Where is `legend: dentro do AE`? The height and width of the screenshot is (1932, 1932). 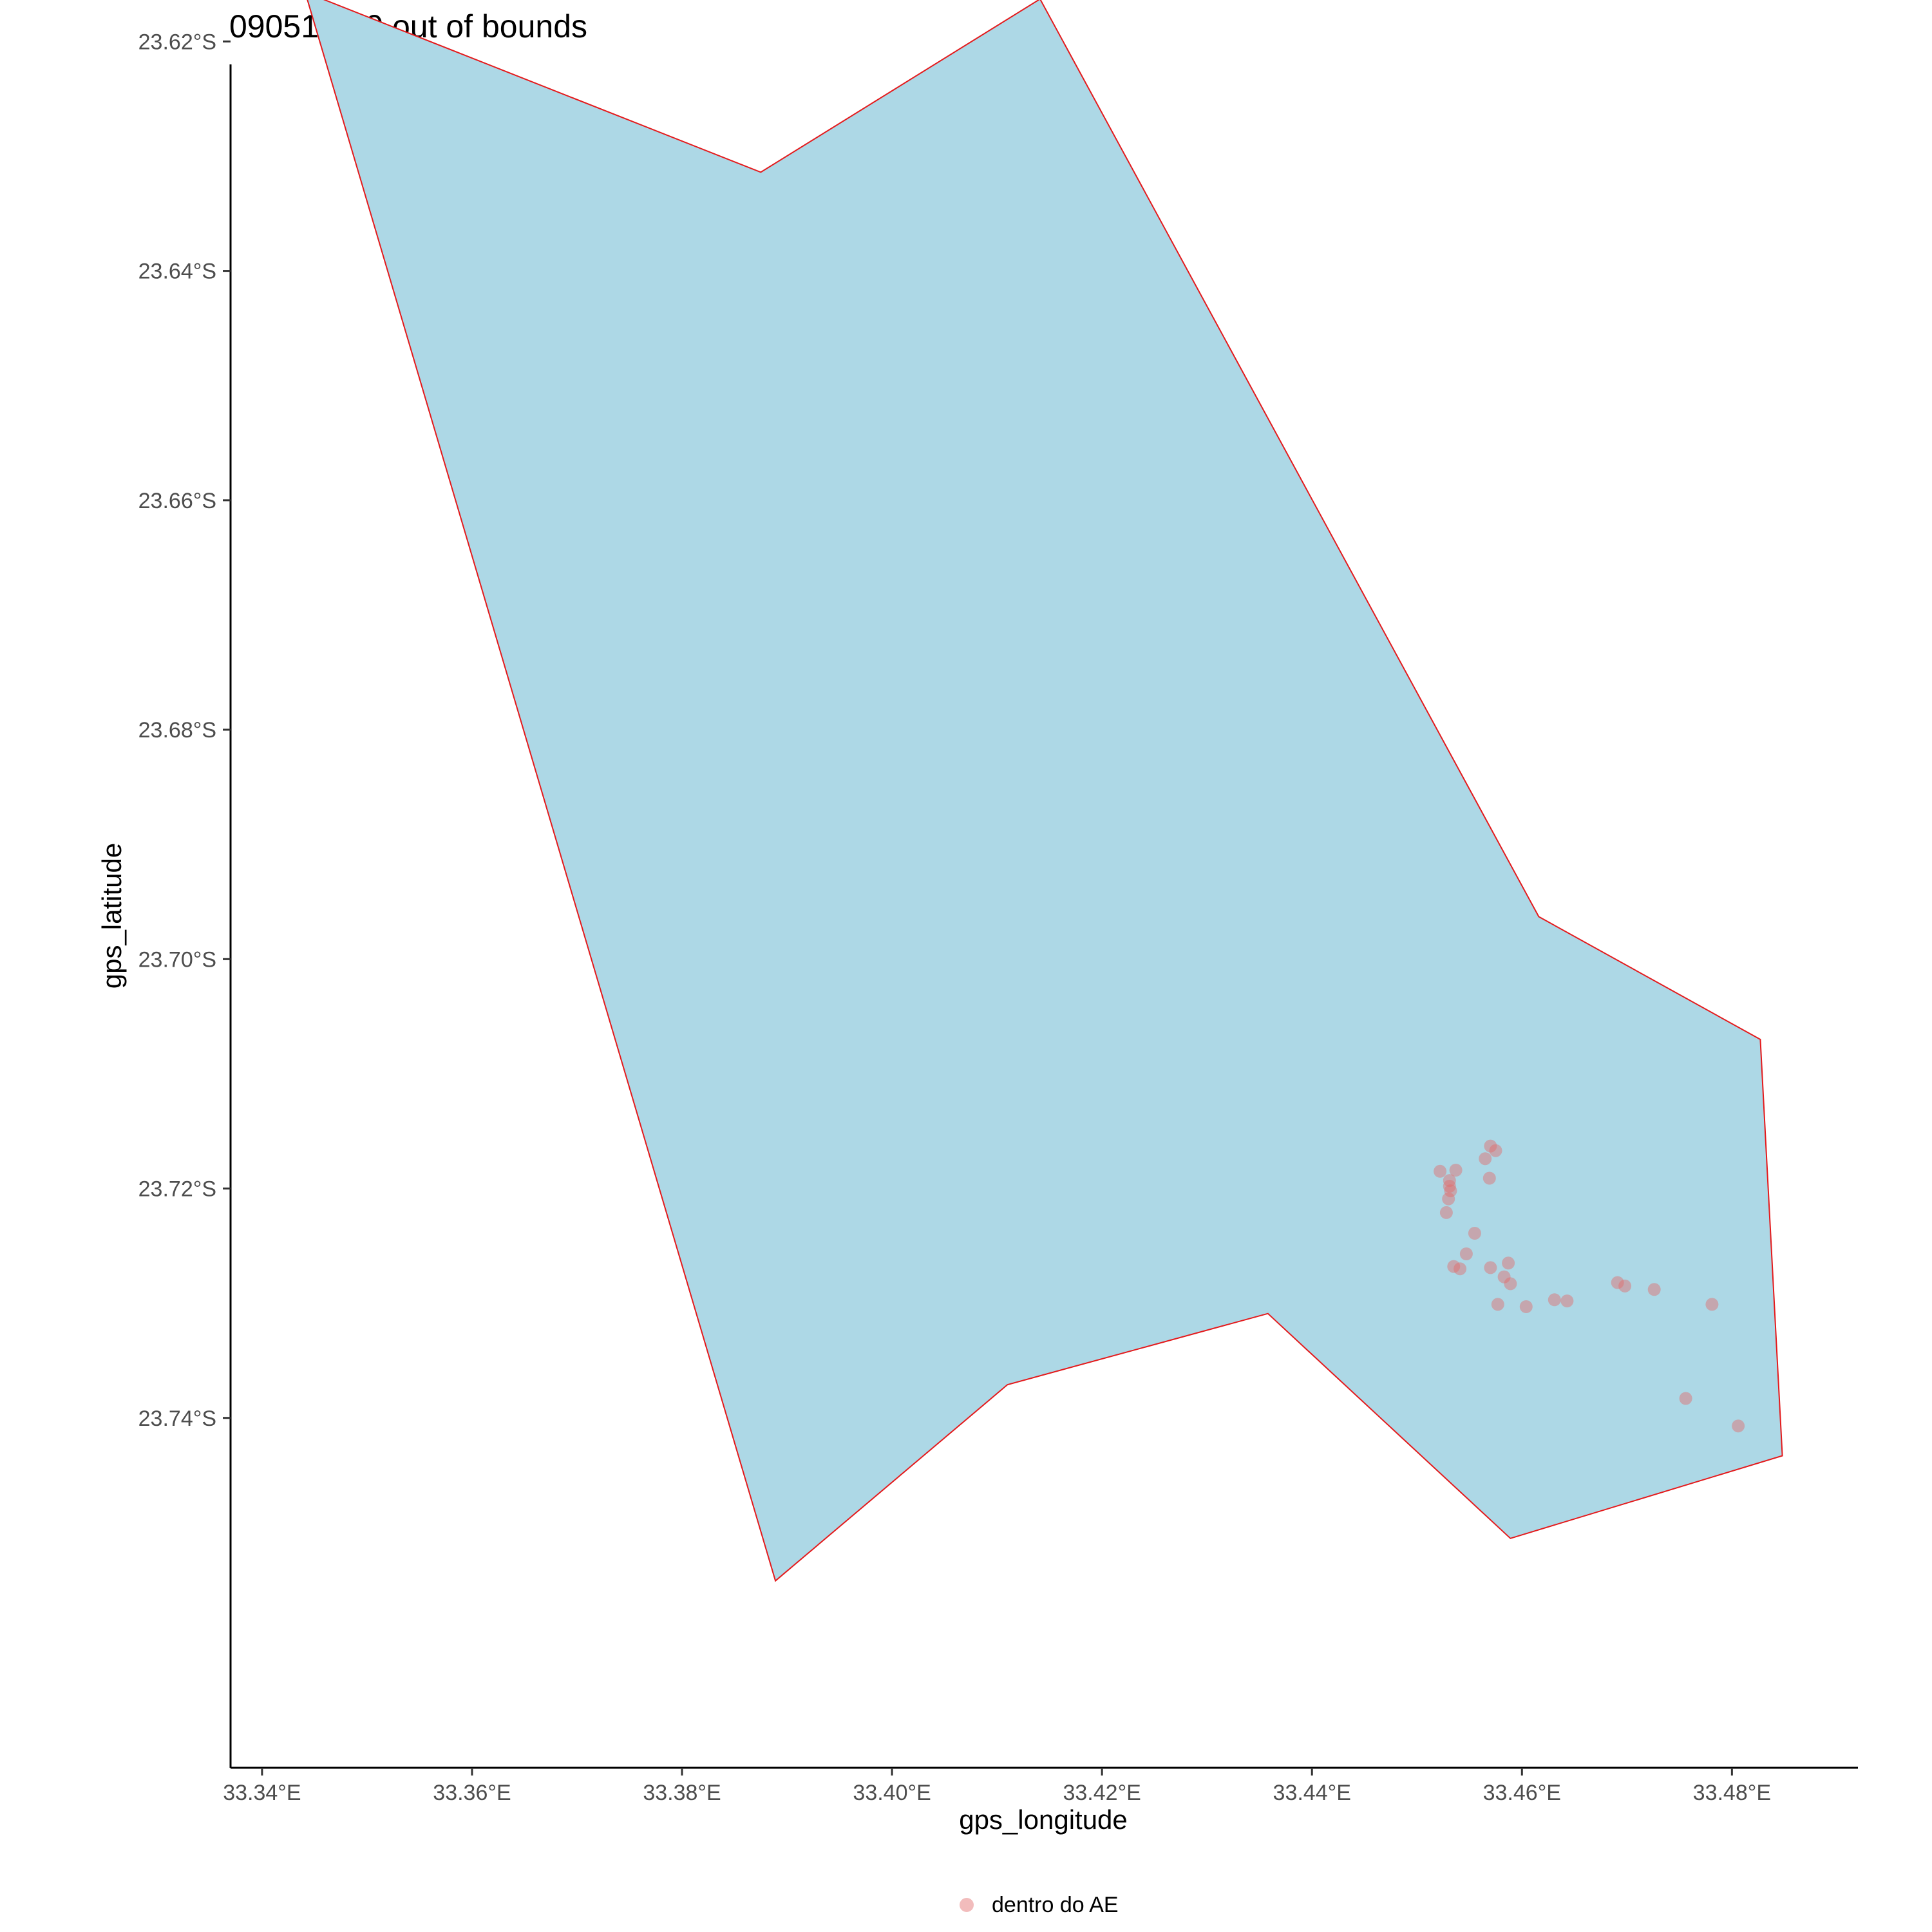 legend: dentro do AE is located at coordinates (1039, 1905).